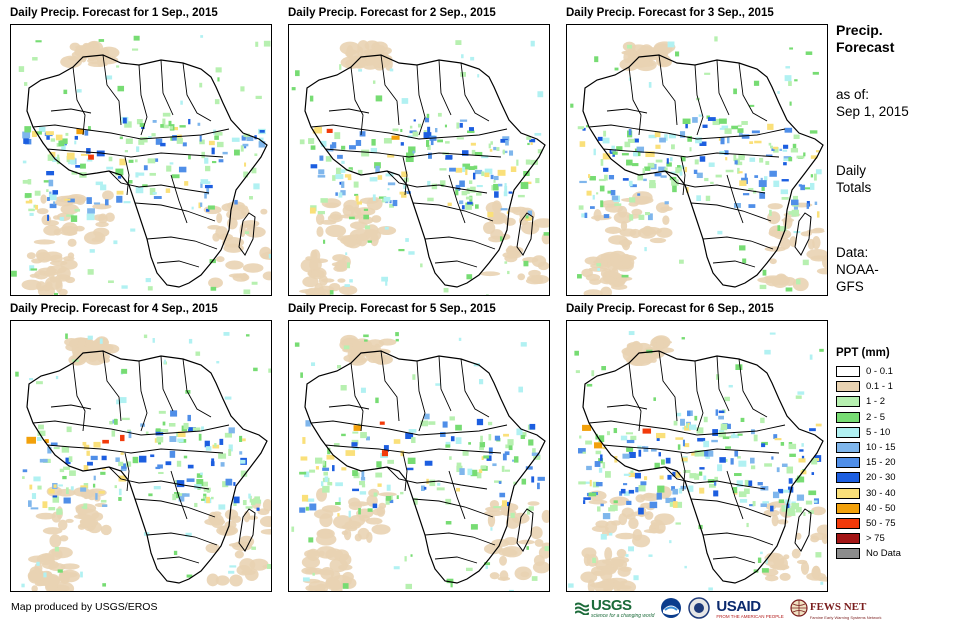 The width and height of the screenshot is (967, 626). Describe the element at coordinates (881, 478) in the screenshot. I see `legend-label: 20 - 30` at that location.